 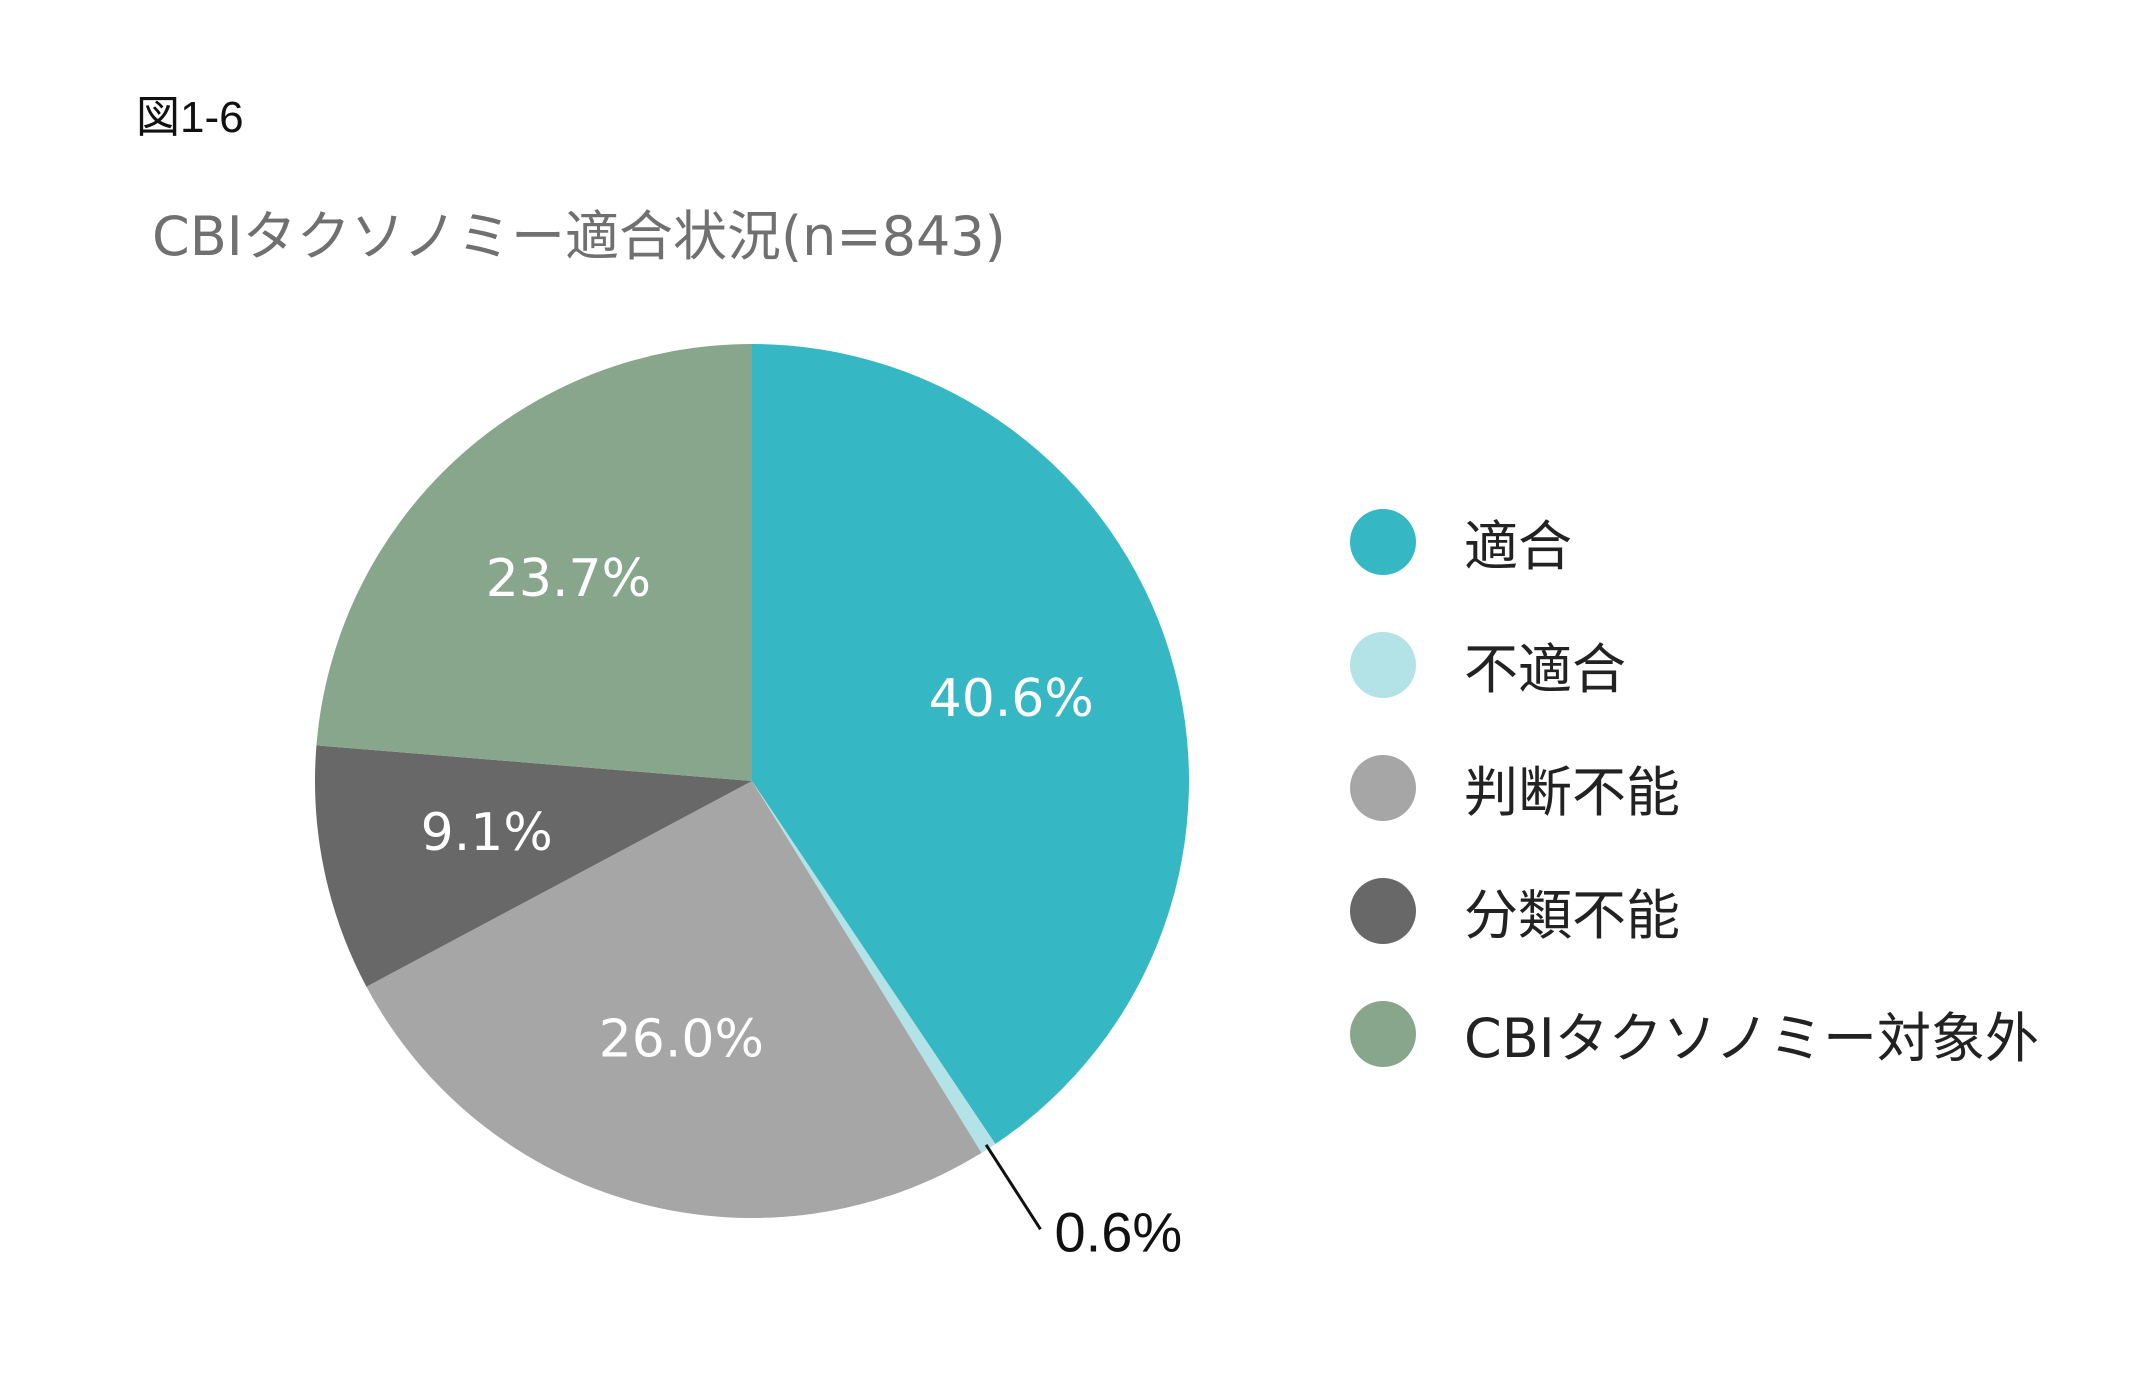 I want to click on figure-label: 図1-6, so click(x=190, y=117).